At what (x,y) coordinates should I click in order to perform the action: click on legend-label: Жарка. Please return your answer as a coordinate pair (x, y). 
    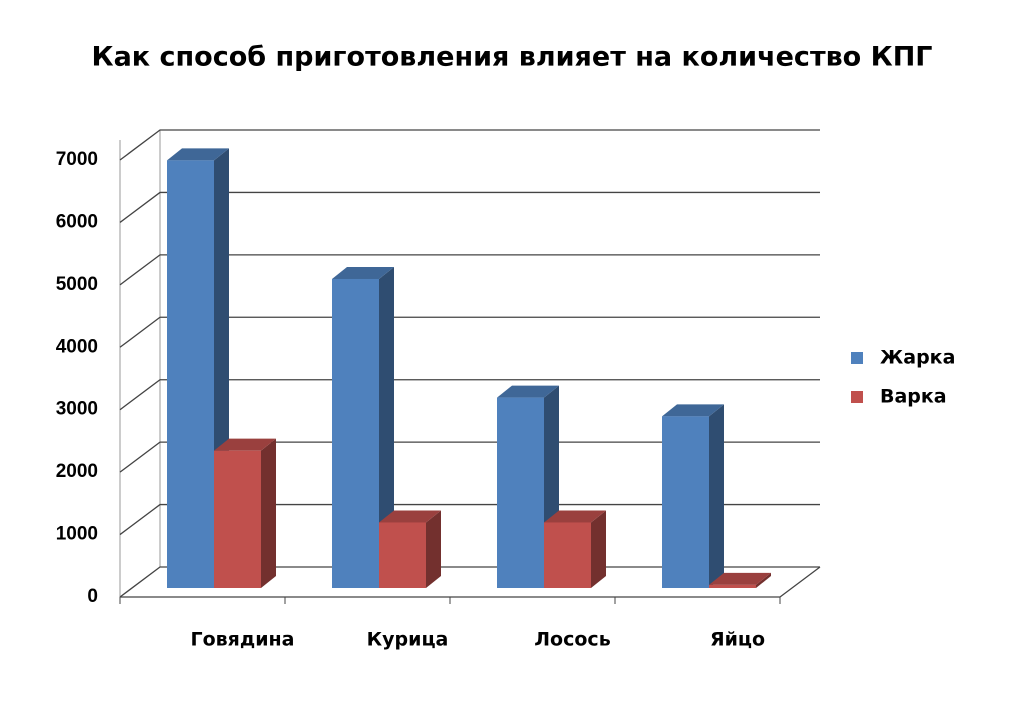
    Looking at the image, I should click on (917, 358).